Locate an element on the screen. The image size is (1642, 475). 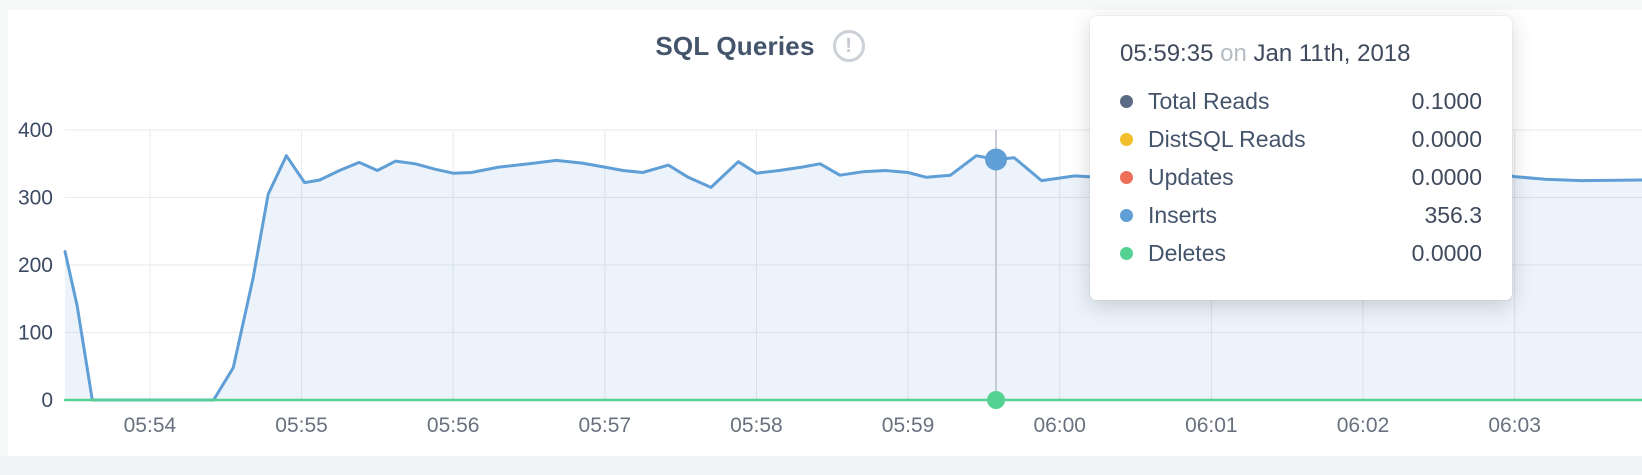
page-edge-top is located at coordinates (821, 5).